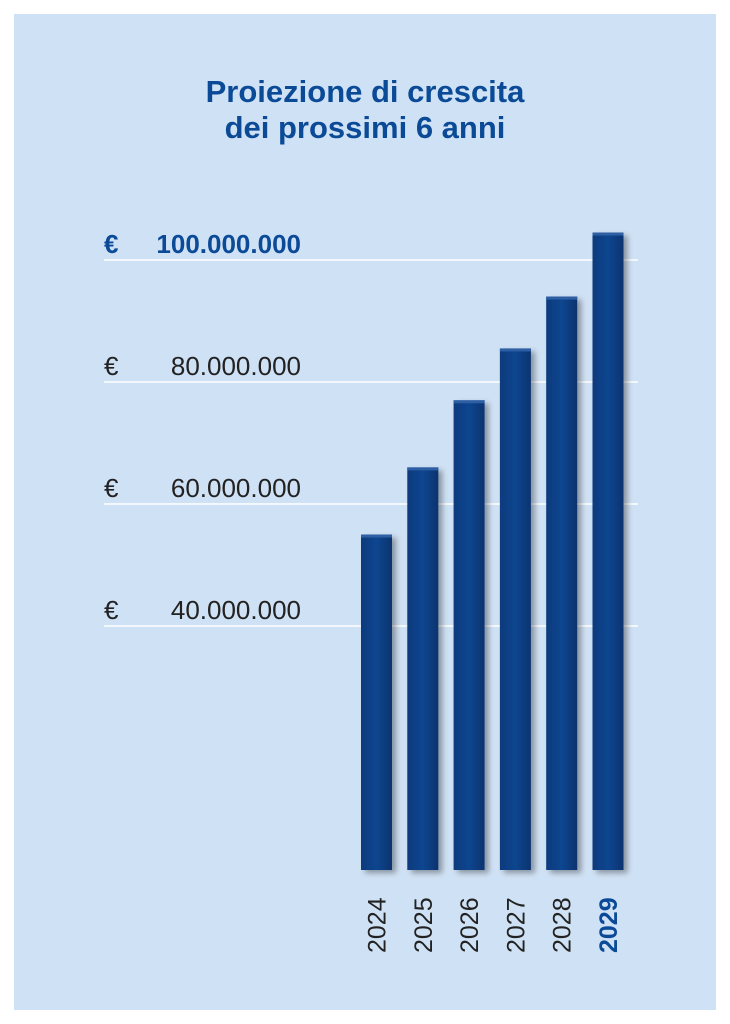  I want to click on x-tick-label: 2025, so click(424, 925).